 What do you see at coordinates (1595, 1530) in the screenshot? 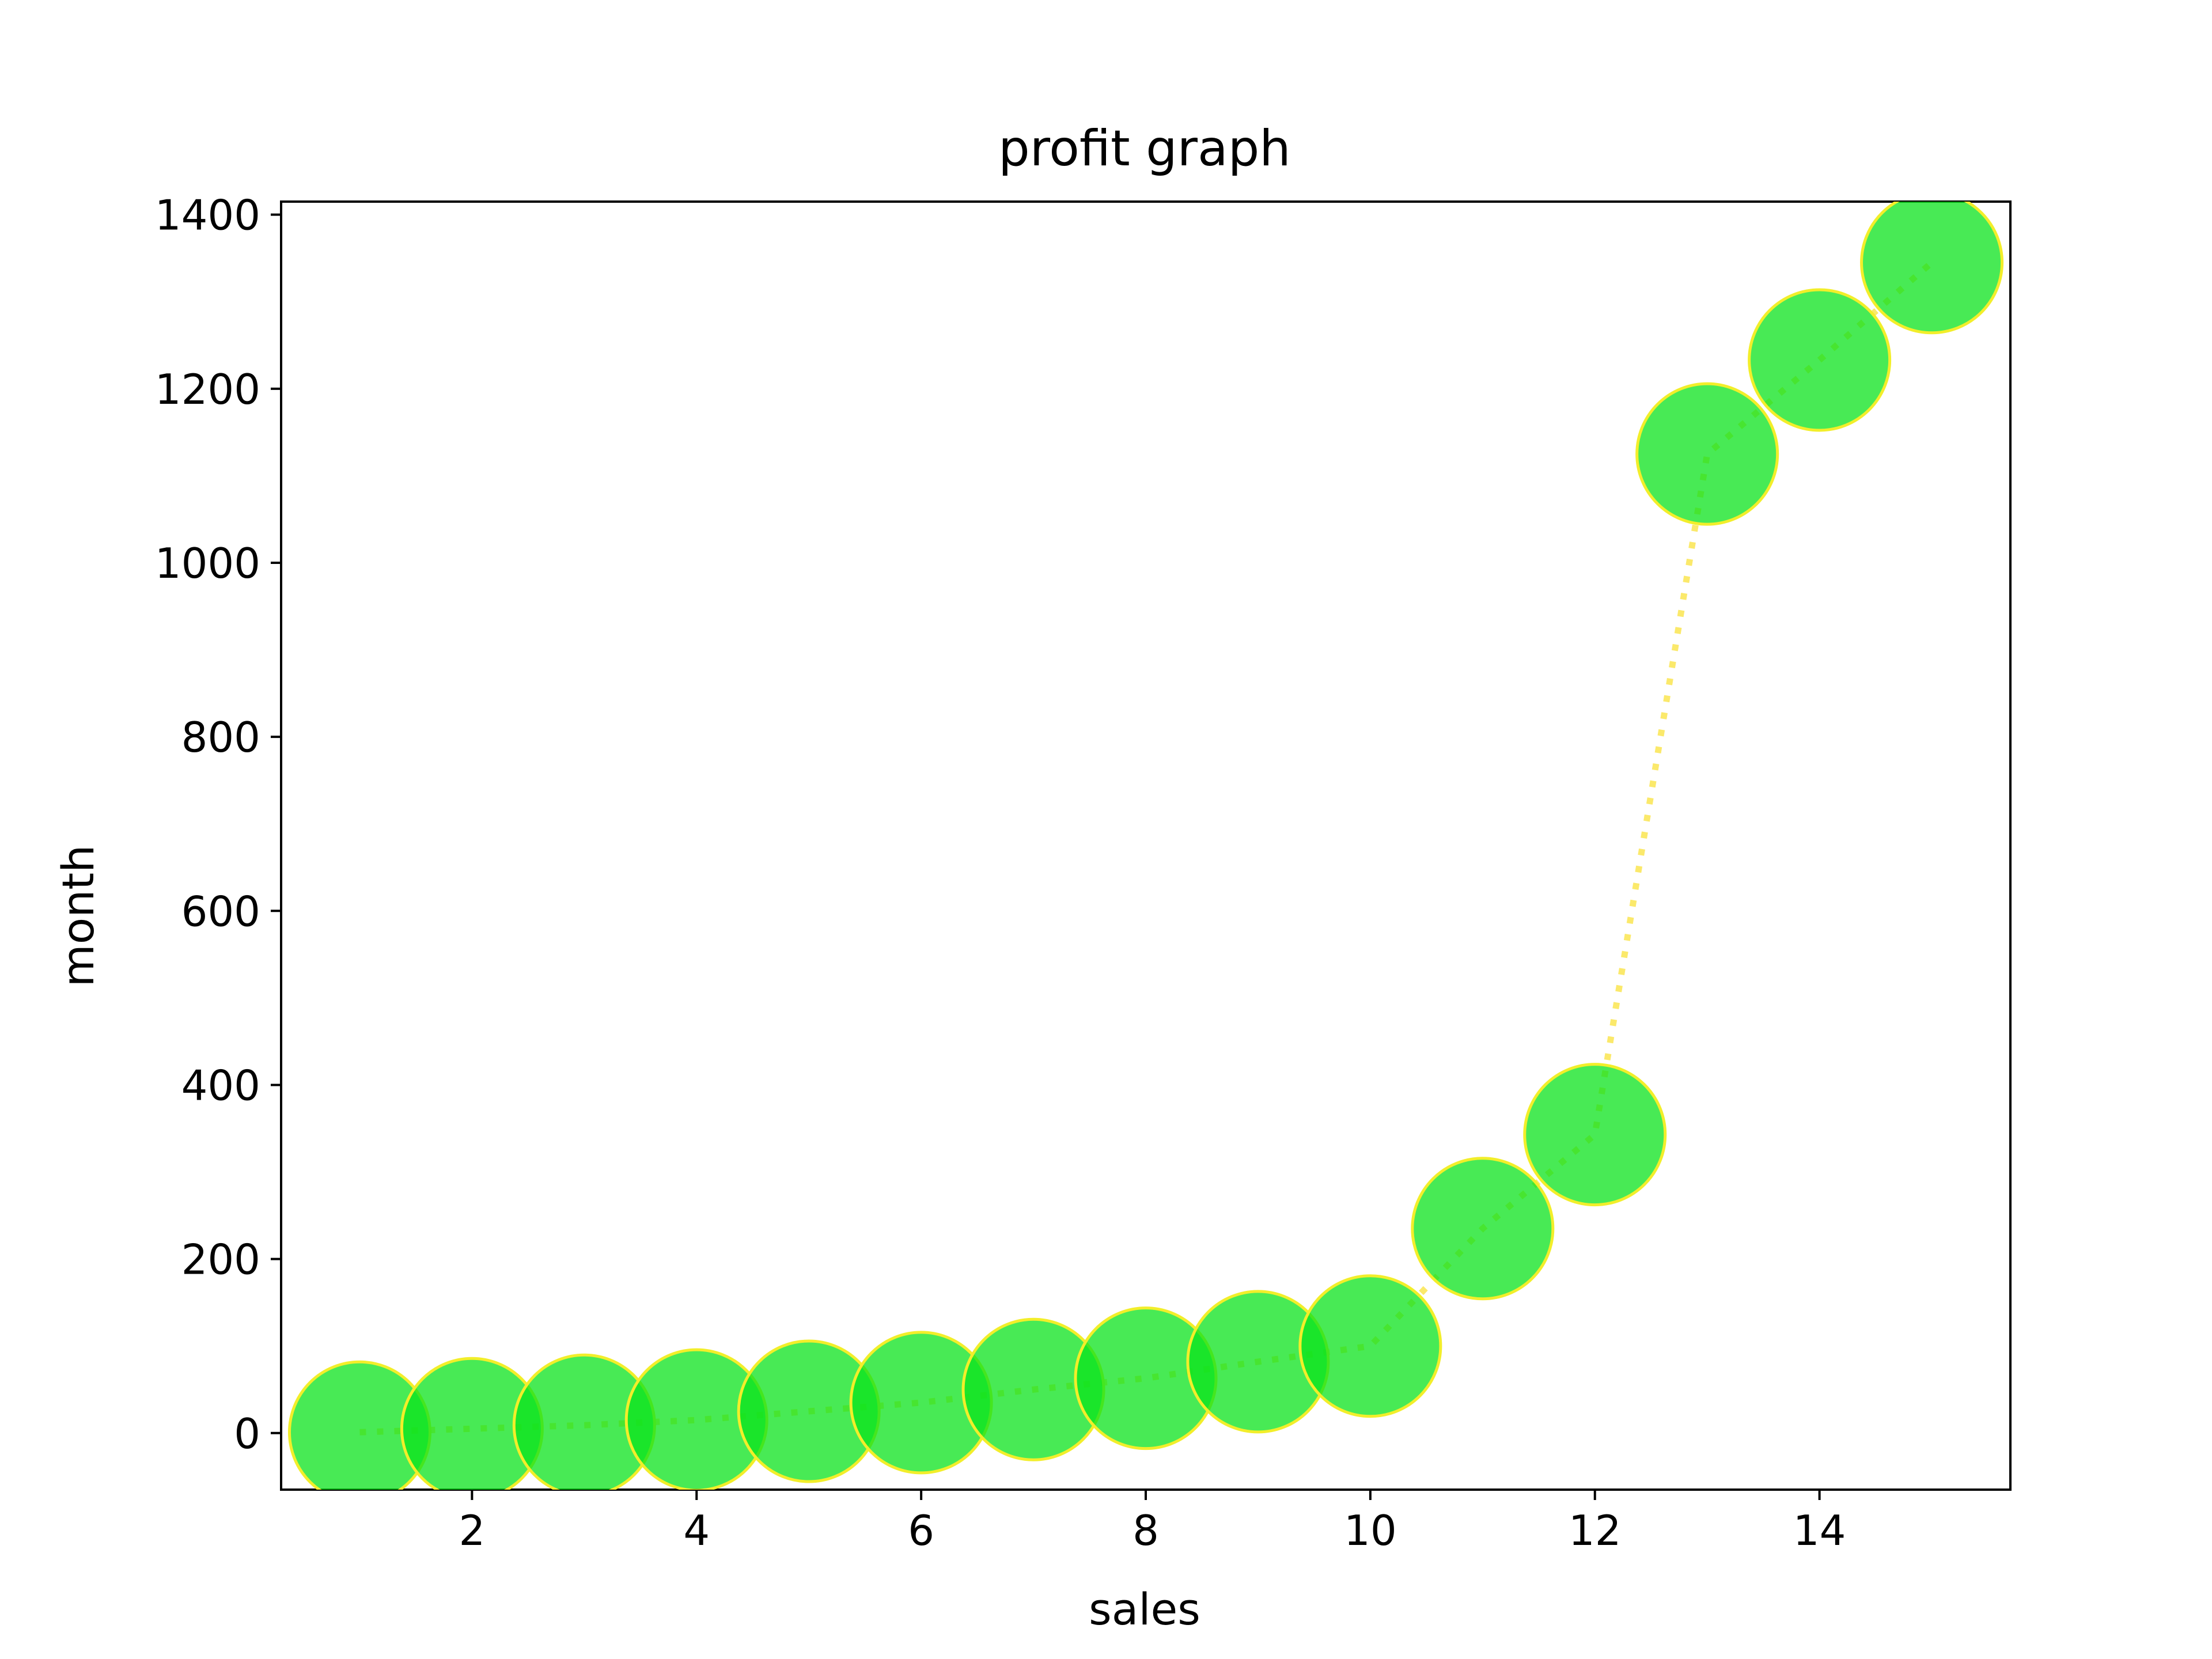
I see `x-tick-label: 12` at bounding box center [1595, 1530].